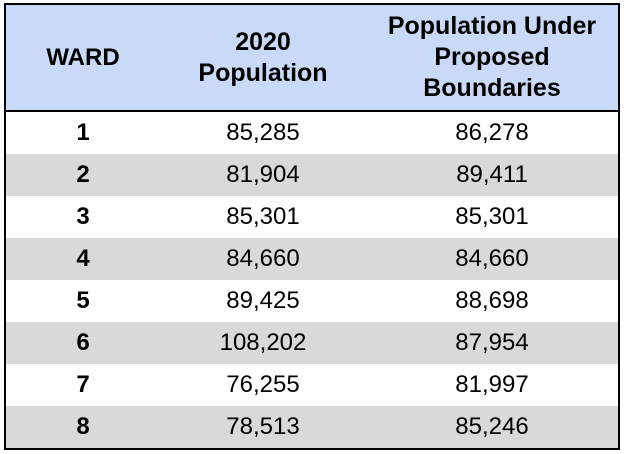  I want to click on population-2020-cell: 85,285, so click(263, 132).